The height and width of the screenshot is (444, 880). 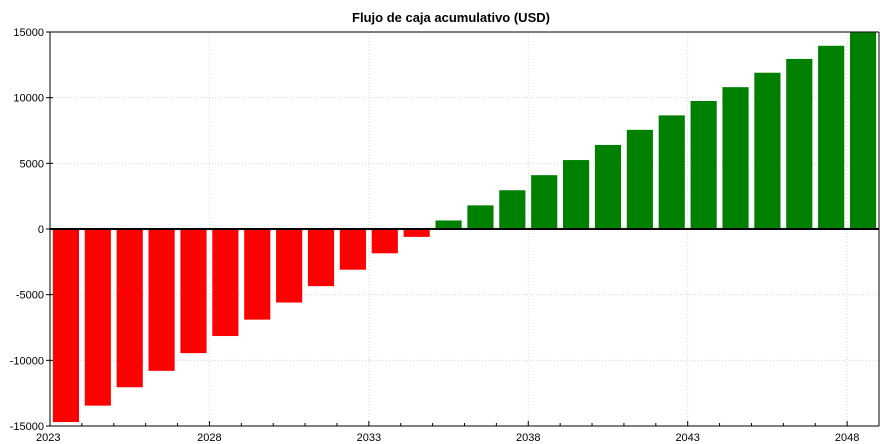 What do you see at coordinates (41, 230) in the screenshot?
I see `y-tick-label: 0` at bounding box center [41, 230].